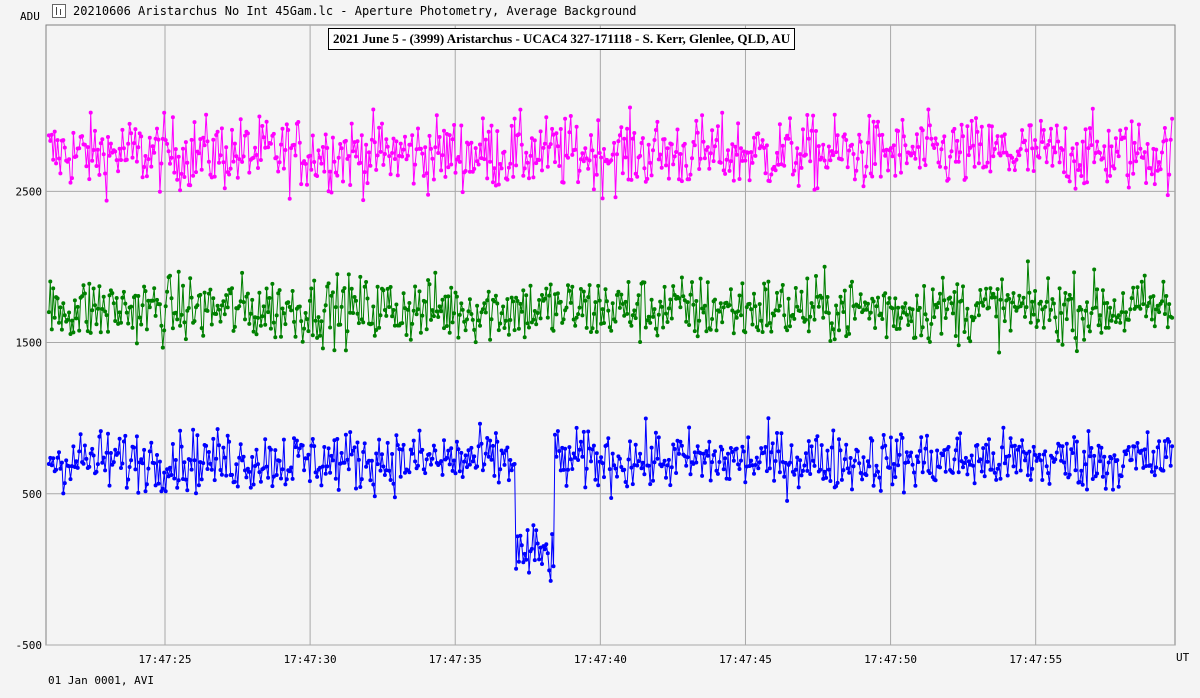 The image size is (1200, 698). Describe the element at coordinates (890, 659) in the screenshot. I see `x-tick-label: 17:47:50` at that location.